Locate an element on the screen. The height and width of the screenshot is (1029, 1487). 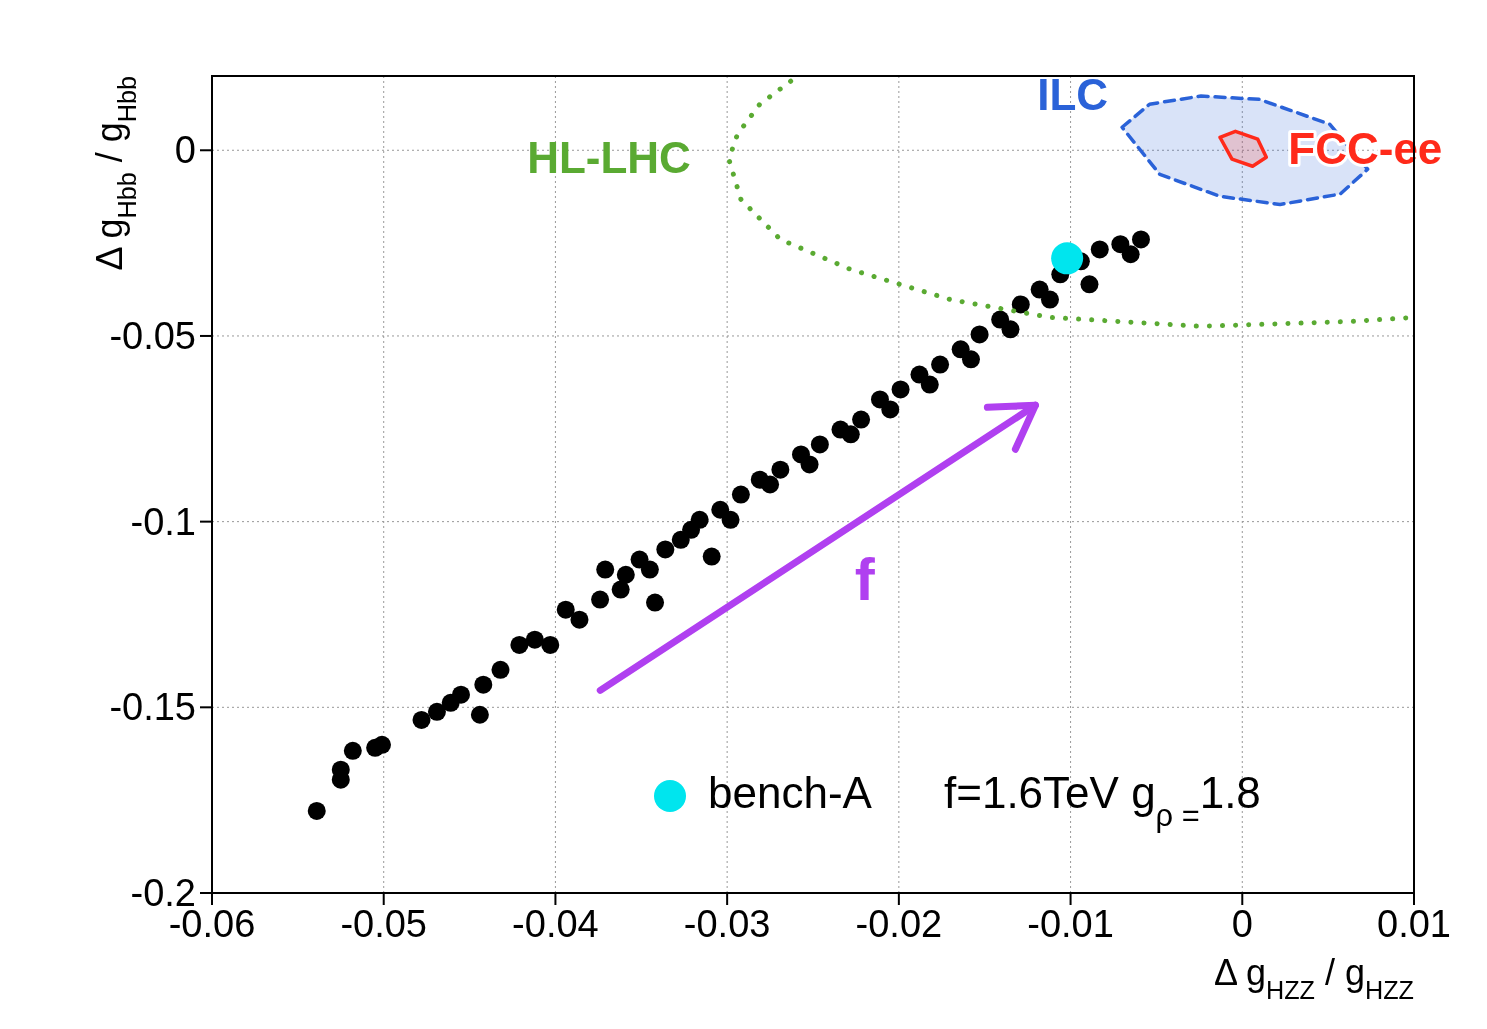
annotation: f is located at coordinates (865, 579).